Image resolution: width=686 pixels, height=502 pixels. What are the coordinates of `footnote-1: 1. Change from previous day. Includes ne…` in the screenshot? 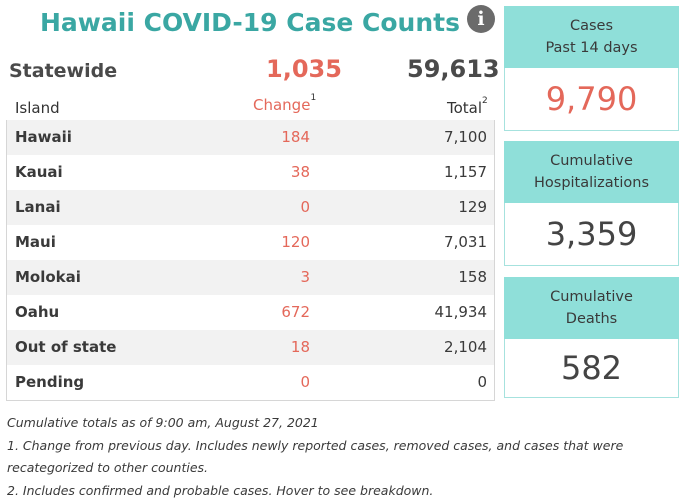 It's located at (342, 446).